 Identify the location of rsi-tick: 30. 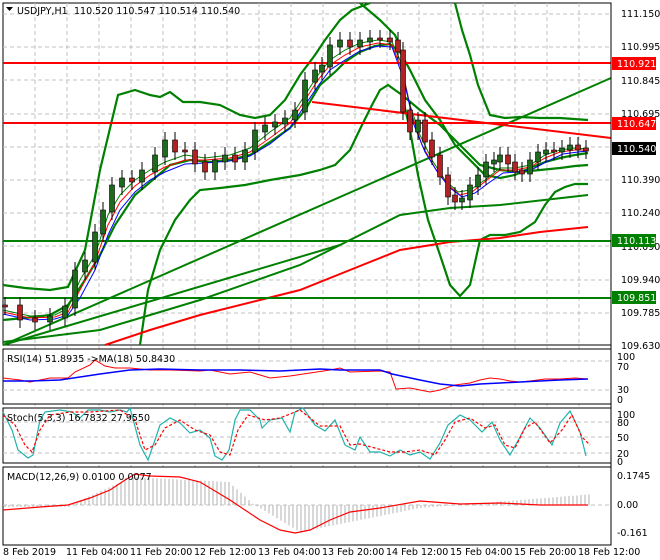
(623, 390).